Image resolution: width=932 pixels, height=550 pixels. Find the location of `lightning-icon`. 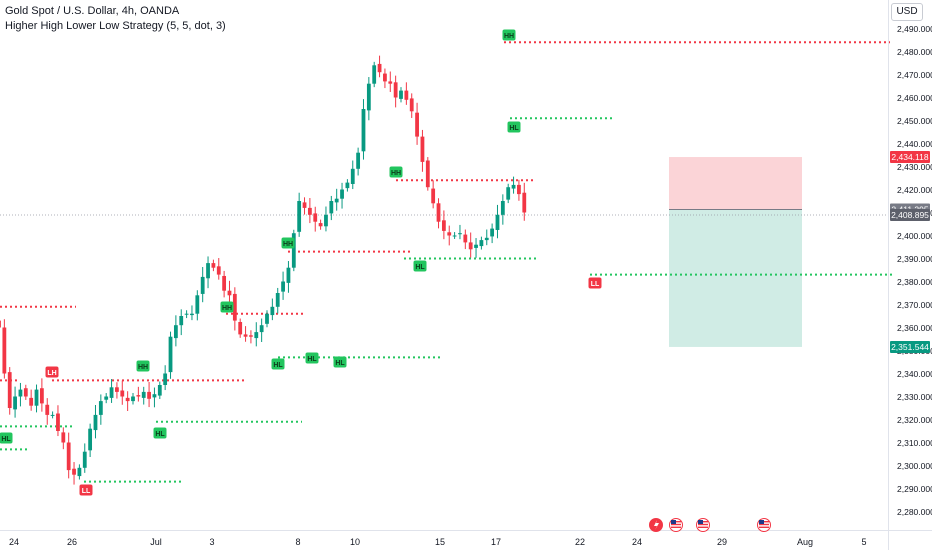

lightning-icon is located at coordinates (656, 525).